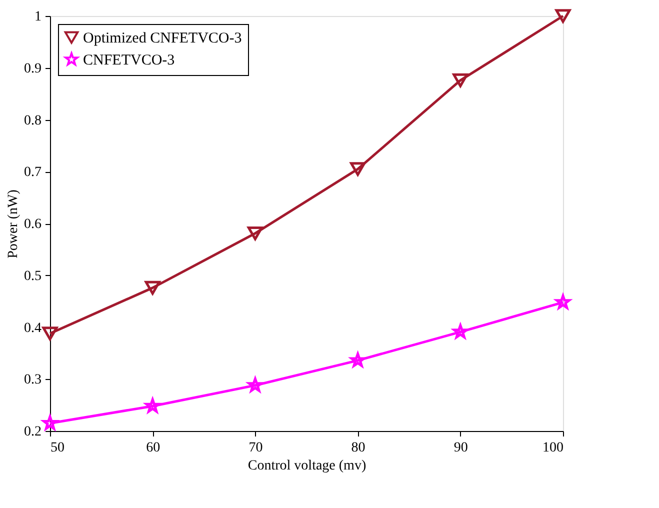 The image size is (659, 508). What do you see at coordinates (33, 120) in the screenshot?
I see `y-tick-label: 0.8` at bounding box center [33, 120].